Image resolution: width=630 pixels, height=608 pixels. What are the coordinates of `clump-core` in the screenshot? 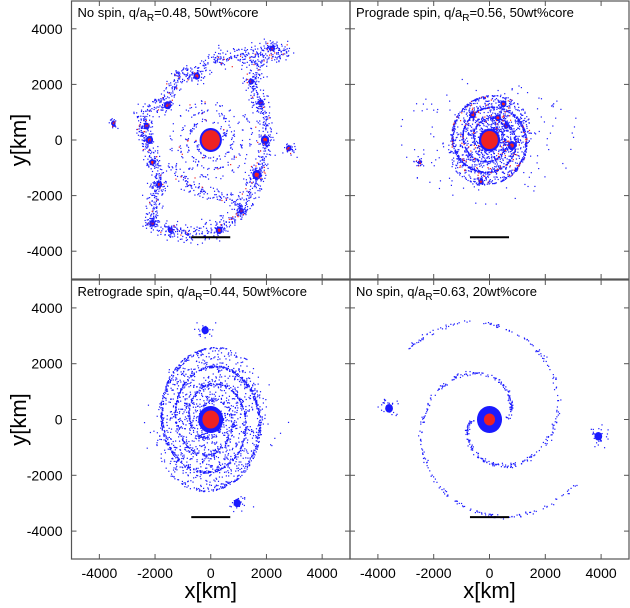 It's located at (256, 175).